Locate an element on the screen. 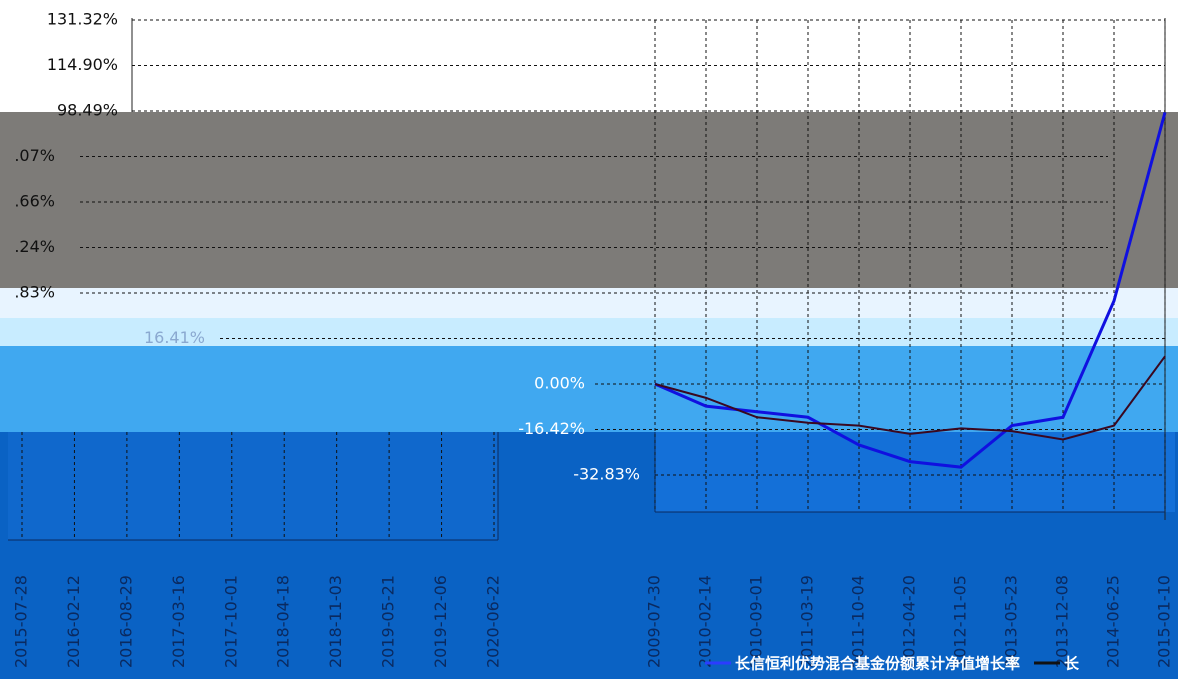  x-tick-label: 2012-04-20 is located at coordinates (909, 621).